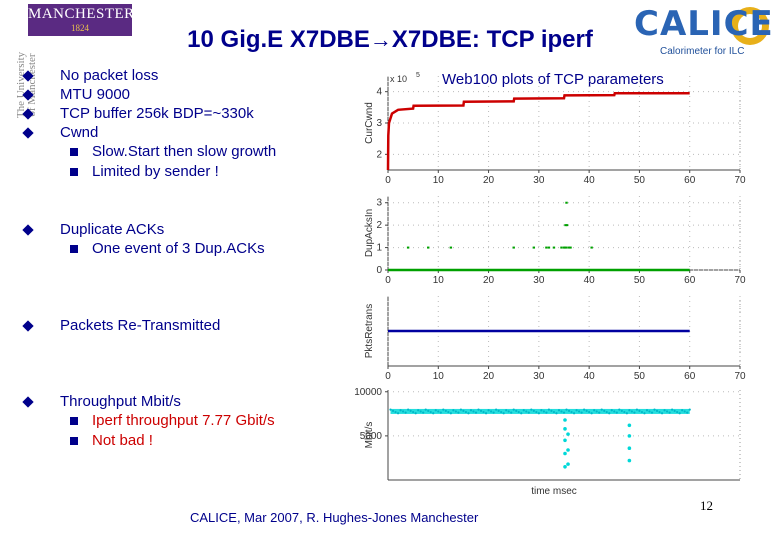  Describe the element at coordinates (554, 491) in the screenshot. I see `x-axis-label: time msec` at that location.